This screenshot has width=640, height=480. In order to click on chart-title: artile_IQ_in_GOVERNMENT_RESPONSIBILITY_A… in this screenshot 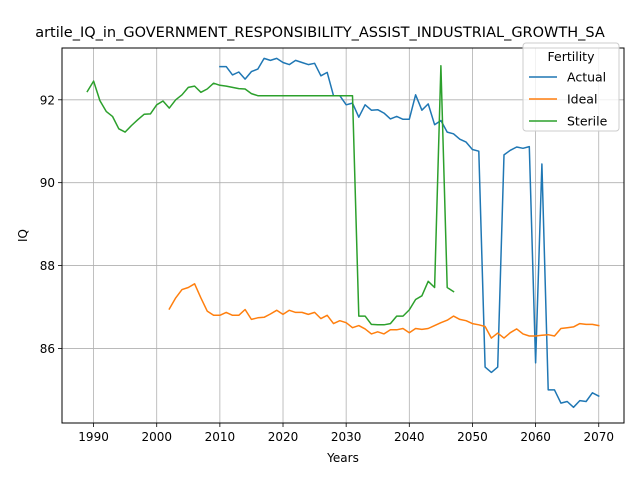, I will do `click(320, 33)`.